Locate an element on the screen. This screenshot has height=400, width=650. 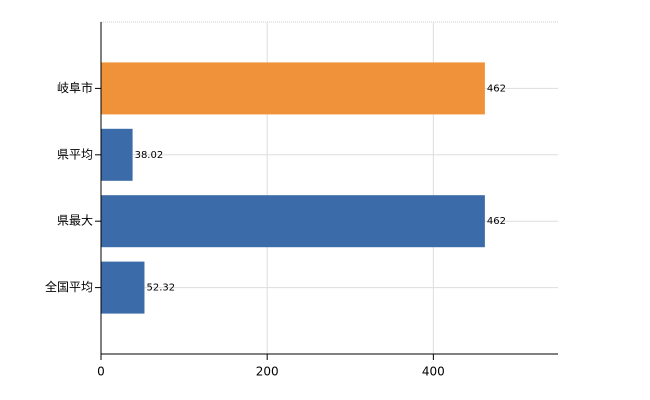
y-tick-label: 岐阜市 is located at coordinates (75, 87).